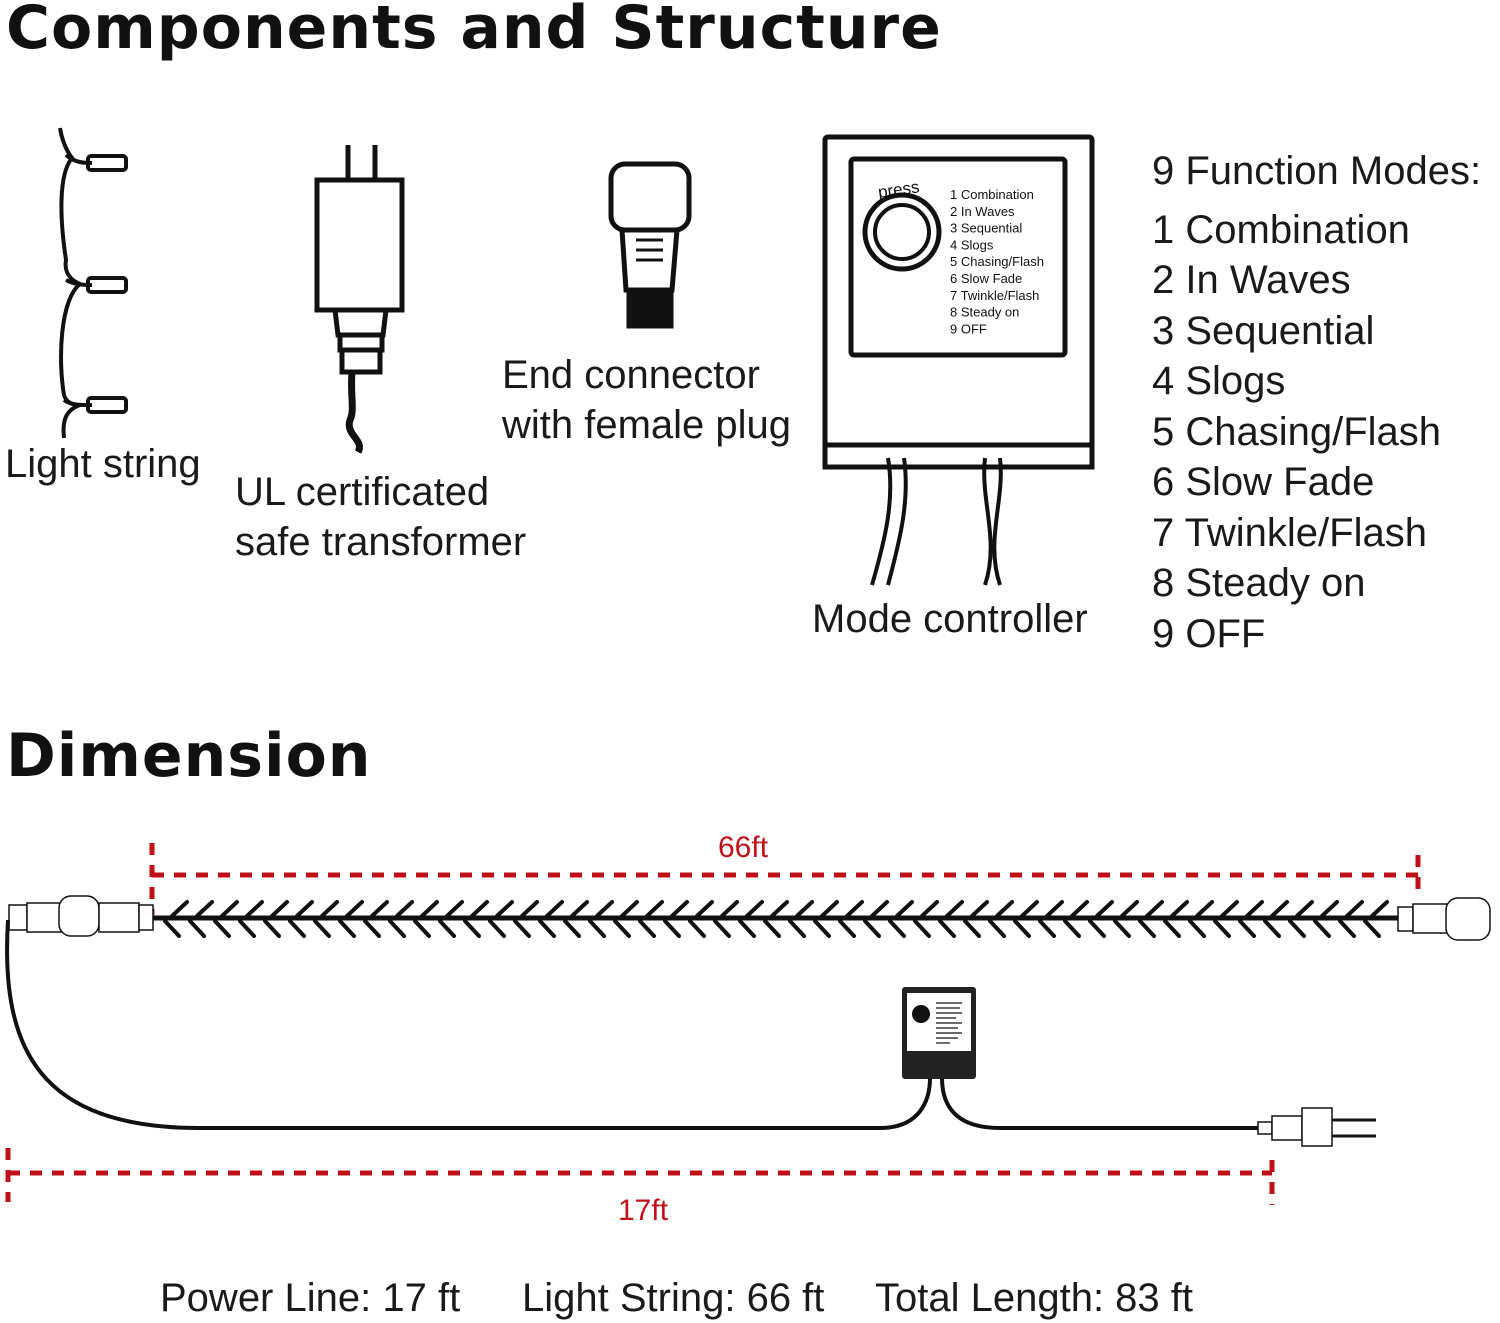  I want to click on transformer-illustration, so click(359, 299).